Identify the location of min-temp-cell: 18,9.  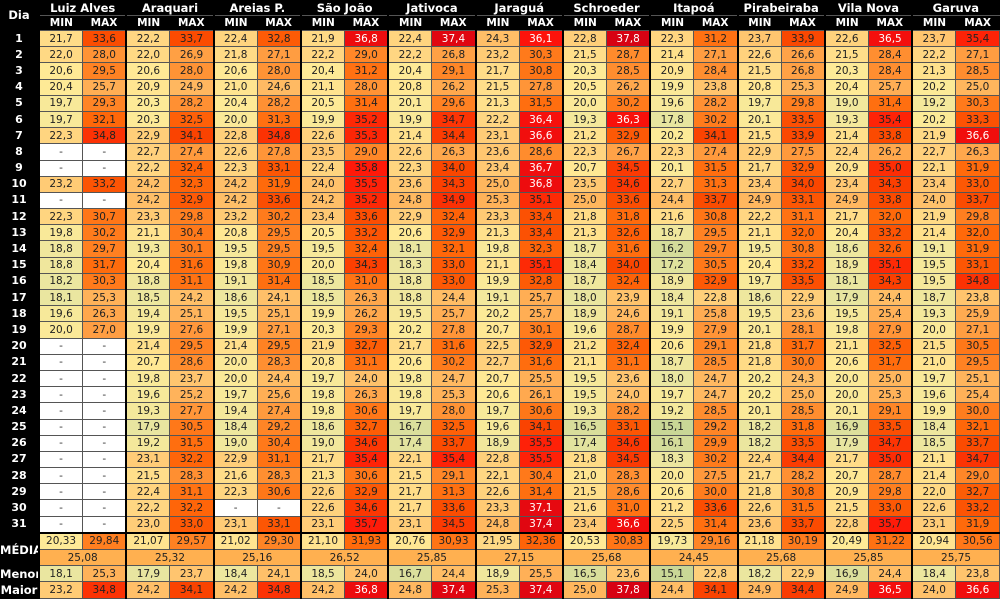
(672, 281).